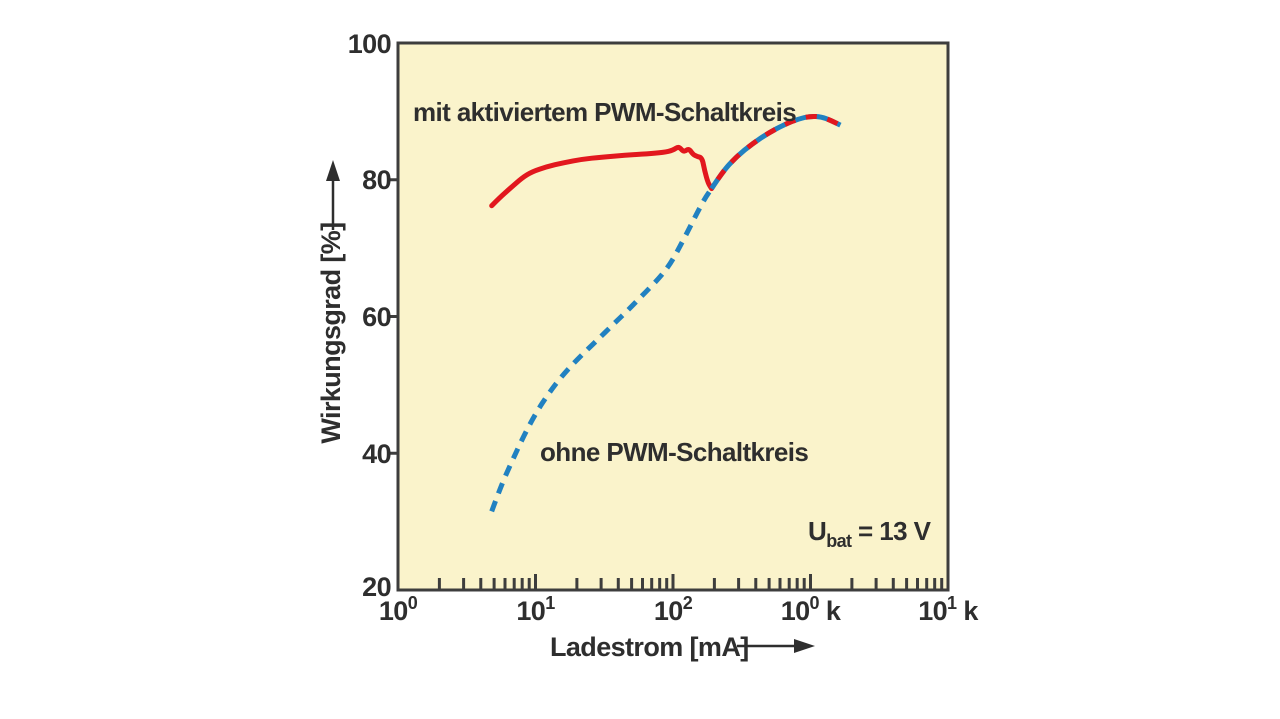  I want to click on x-tick-label: 100 k, so click(811, 609).